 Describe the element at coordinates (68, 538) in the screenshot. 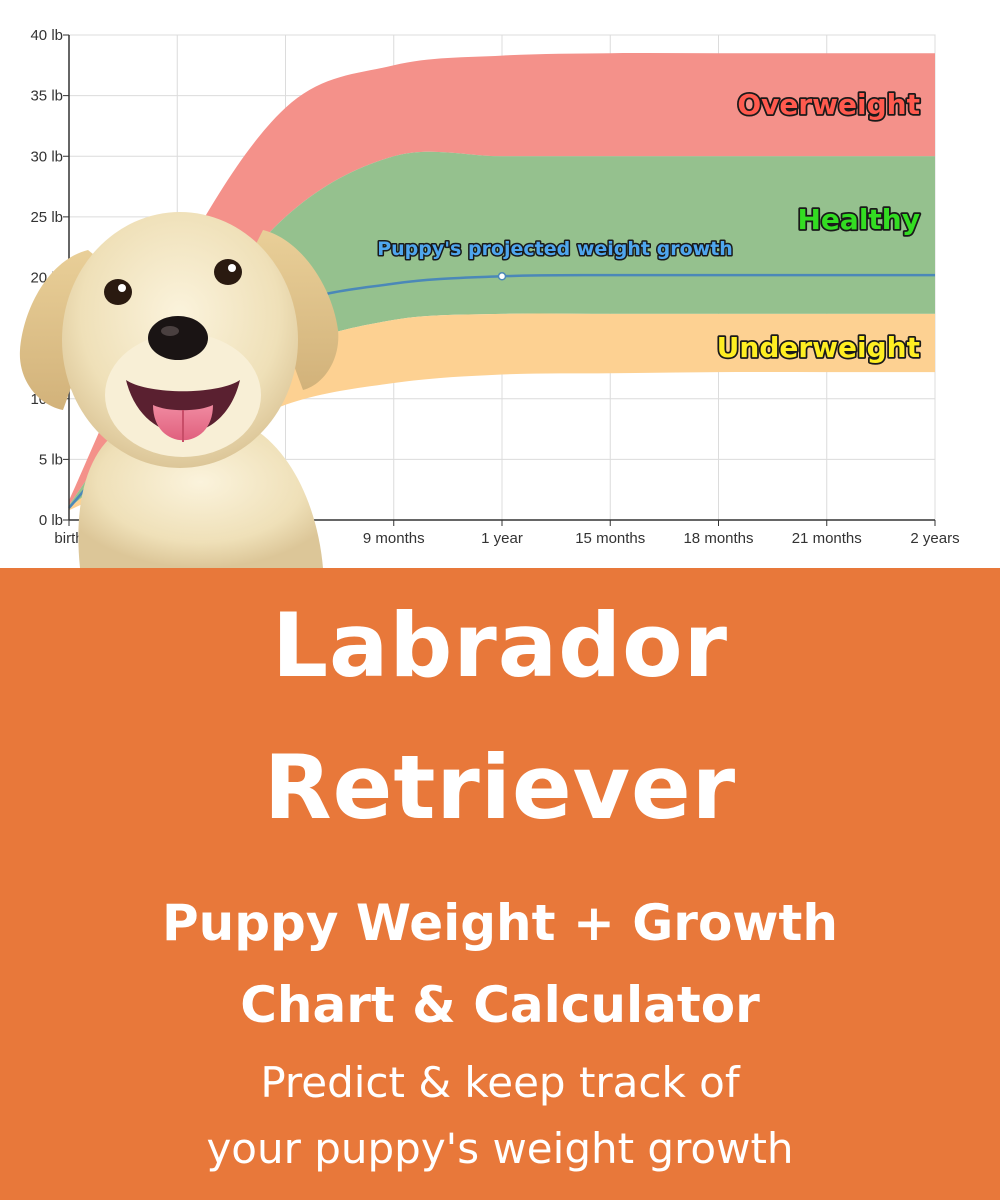

I see `x-tick-label: birth` at that location.